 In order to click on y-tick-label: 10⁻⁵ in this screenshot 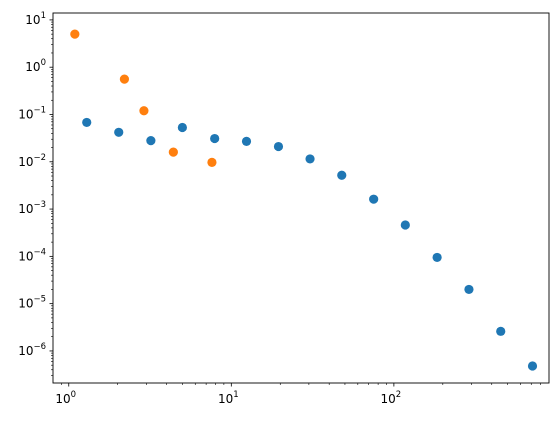, I will do `click(32, 303)`.